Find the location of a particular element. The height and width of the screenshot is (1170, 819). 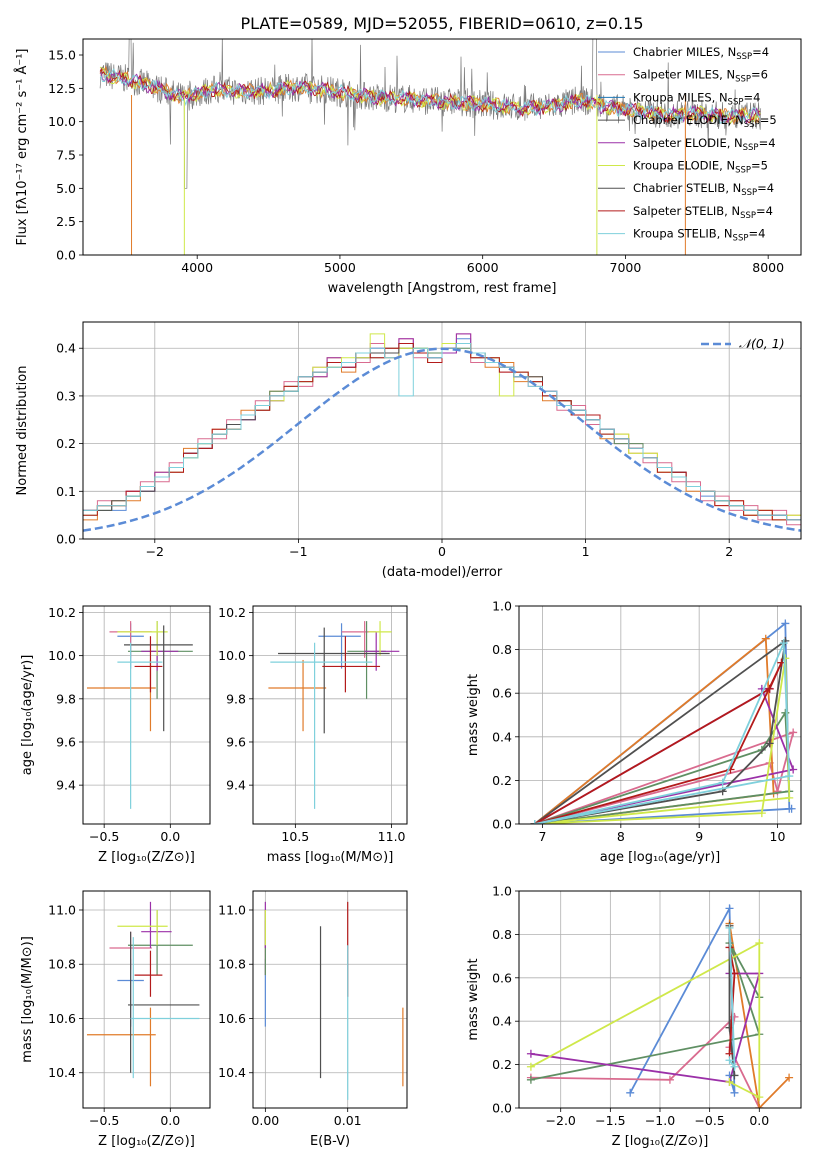

y-tick-label: 9.4 is located at coordinates (236, 785).